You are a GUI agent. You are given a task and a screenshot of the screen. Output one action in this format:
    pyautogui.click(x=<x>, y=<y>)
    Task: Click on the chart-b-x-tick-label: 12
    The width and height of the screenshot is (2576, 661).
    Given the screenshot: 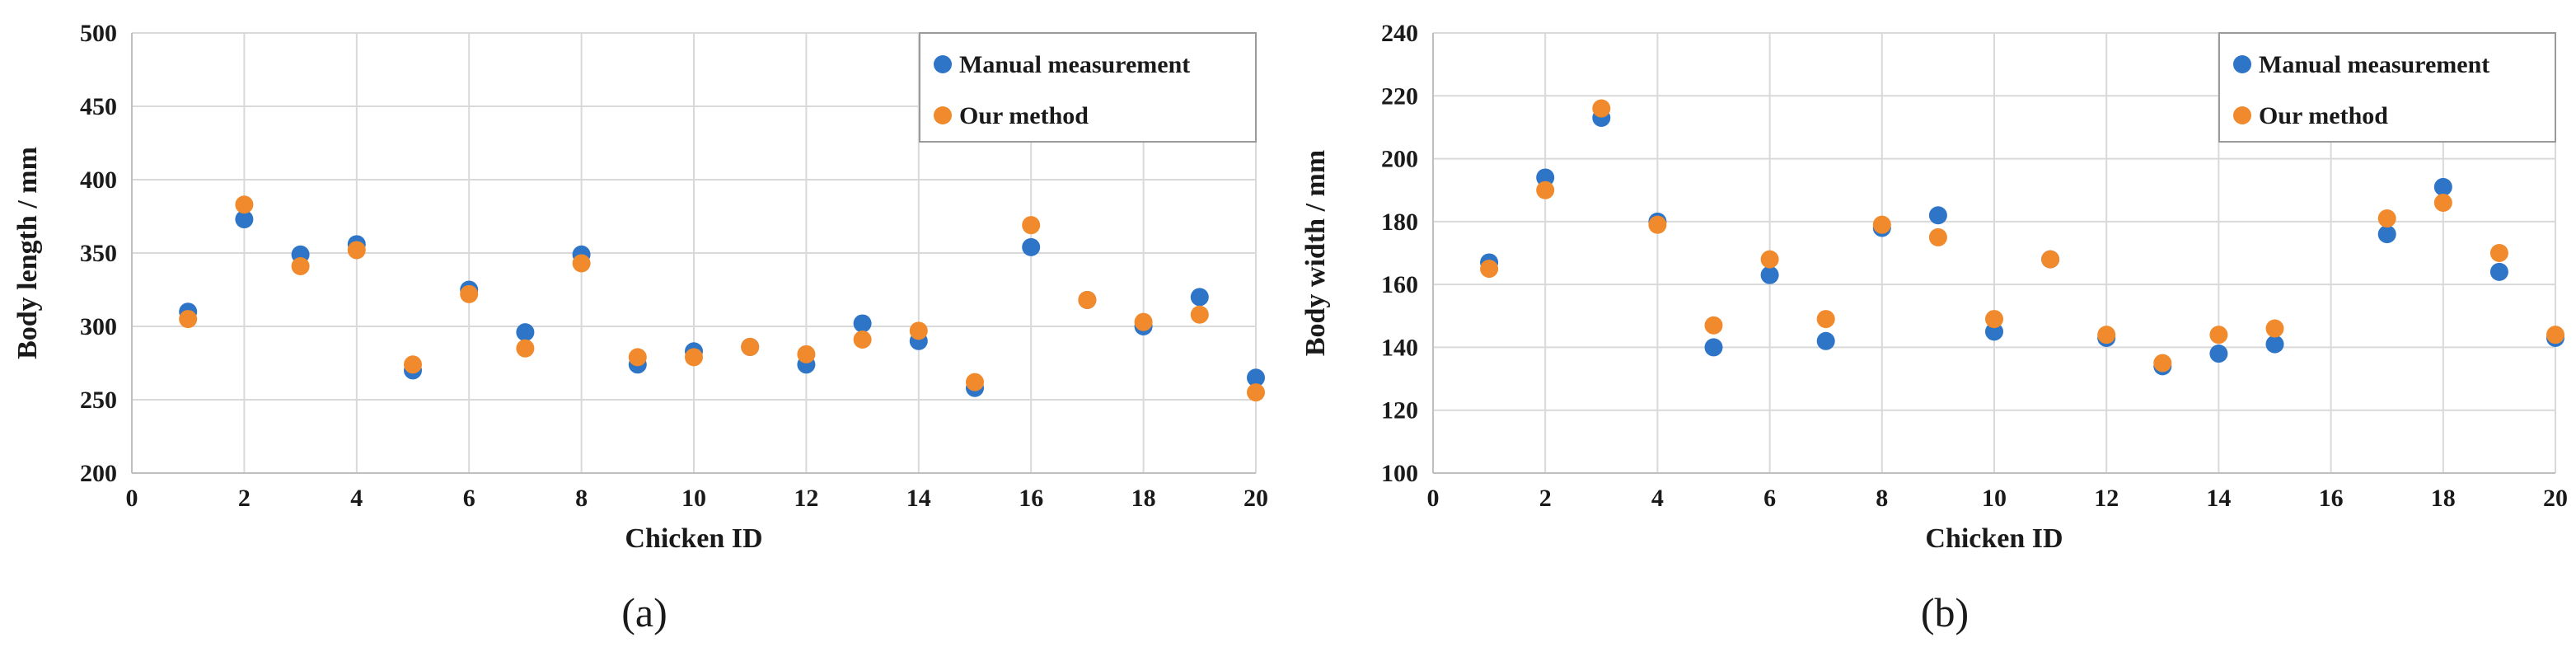 What is the action you would take?
    pyautogui.click(x=2106, y=498)
    